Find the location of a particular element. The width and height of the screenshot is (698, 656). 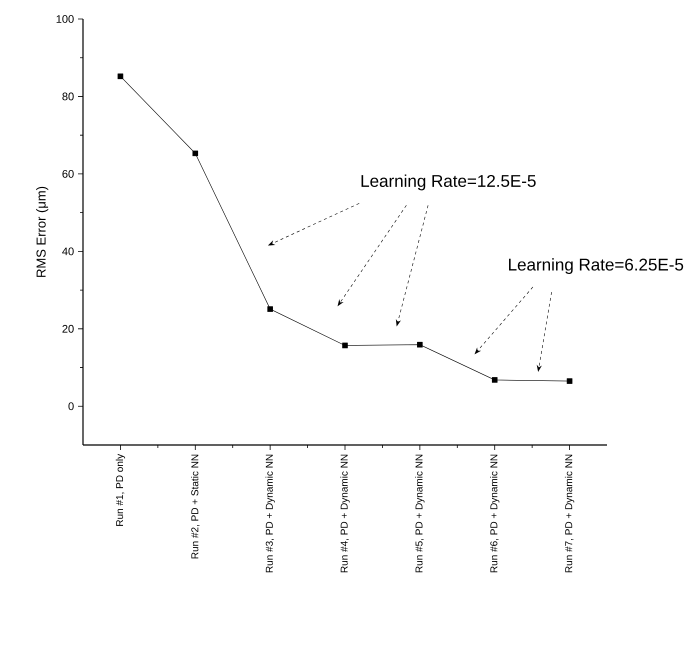

x-tick-label: Run #6, PD + Dynamic NN is located at coordinates (495, 513).